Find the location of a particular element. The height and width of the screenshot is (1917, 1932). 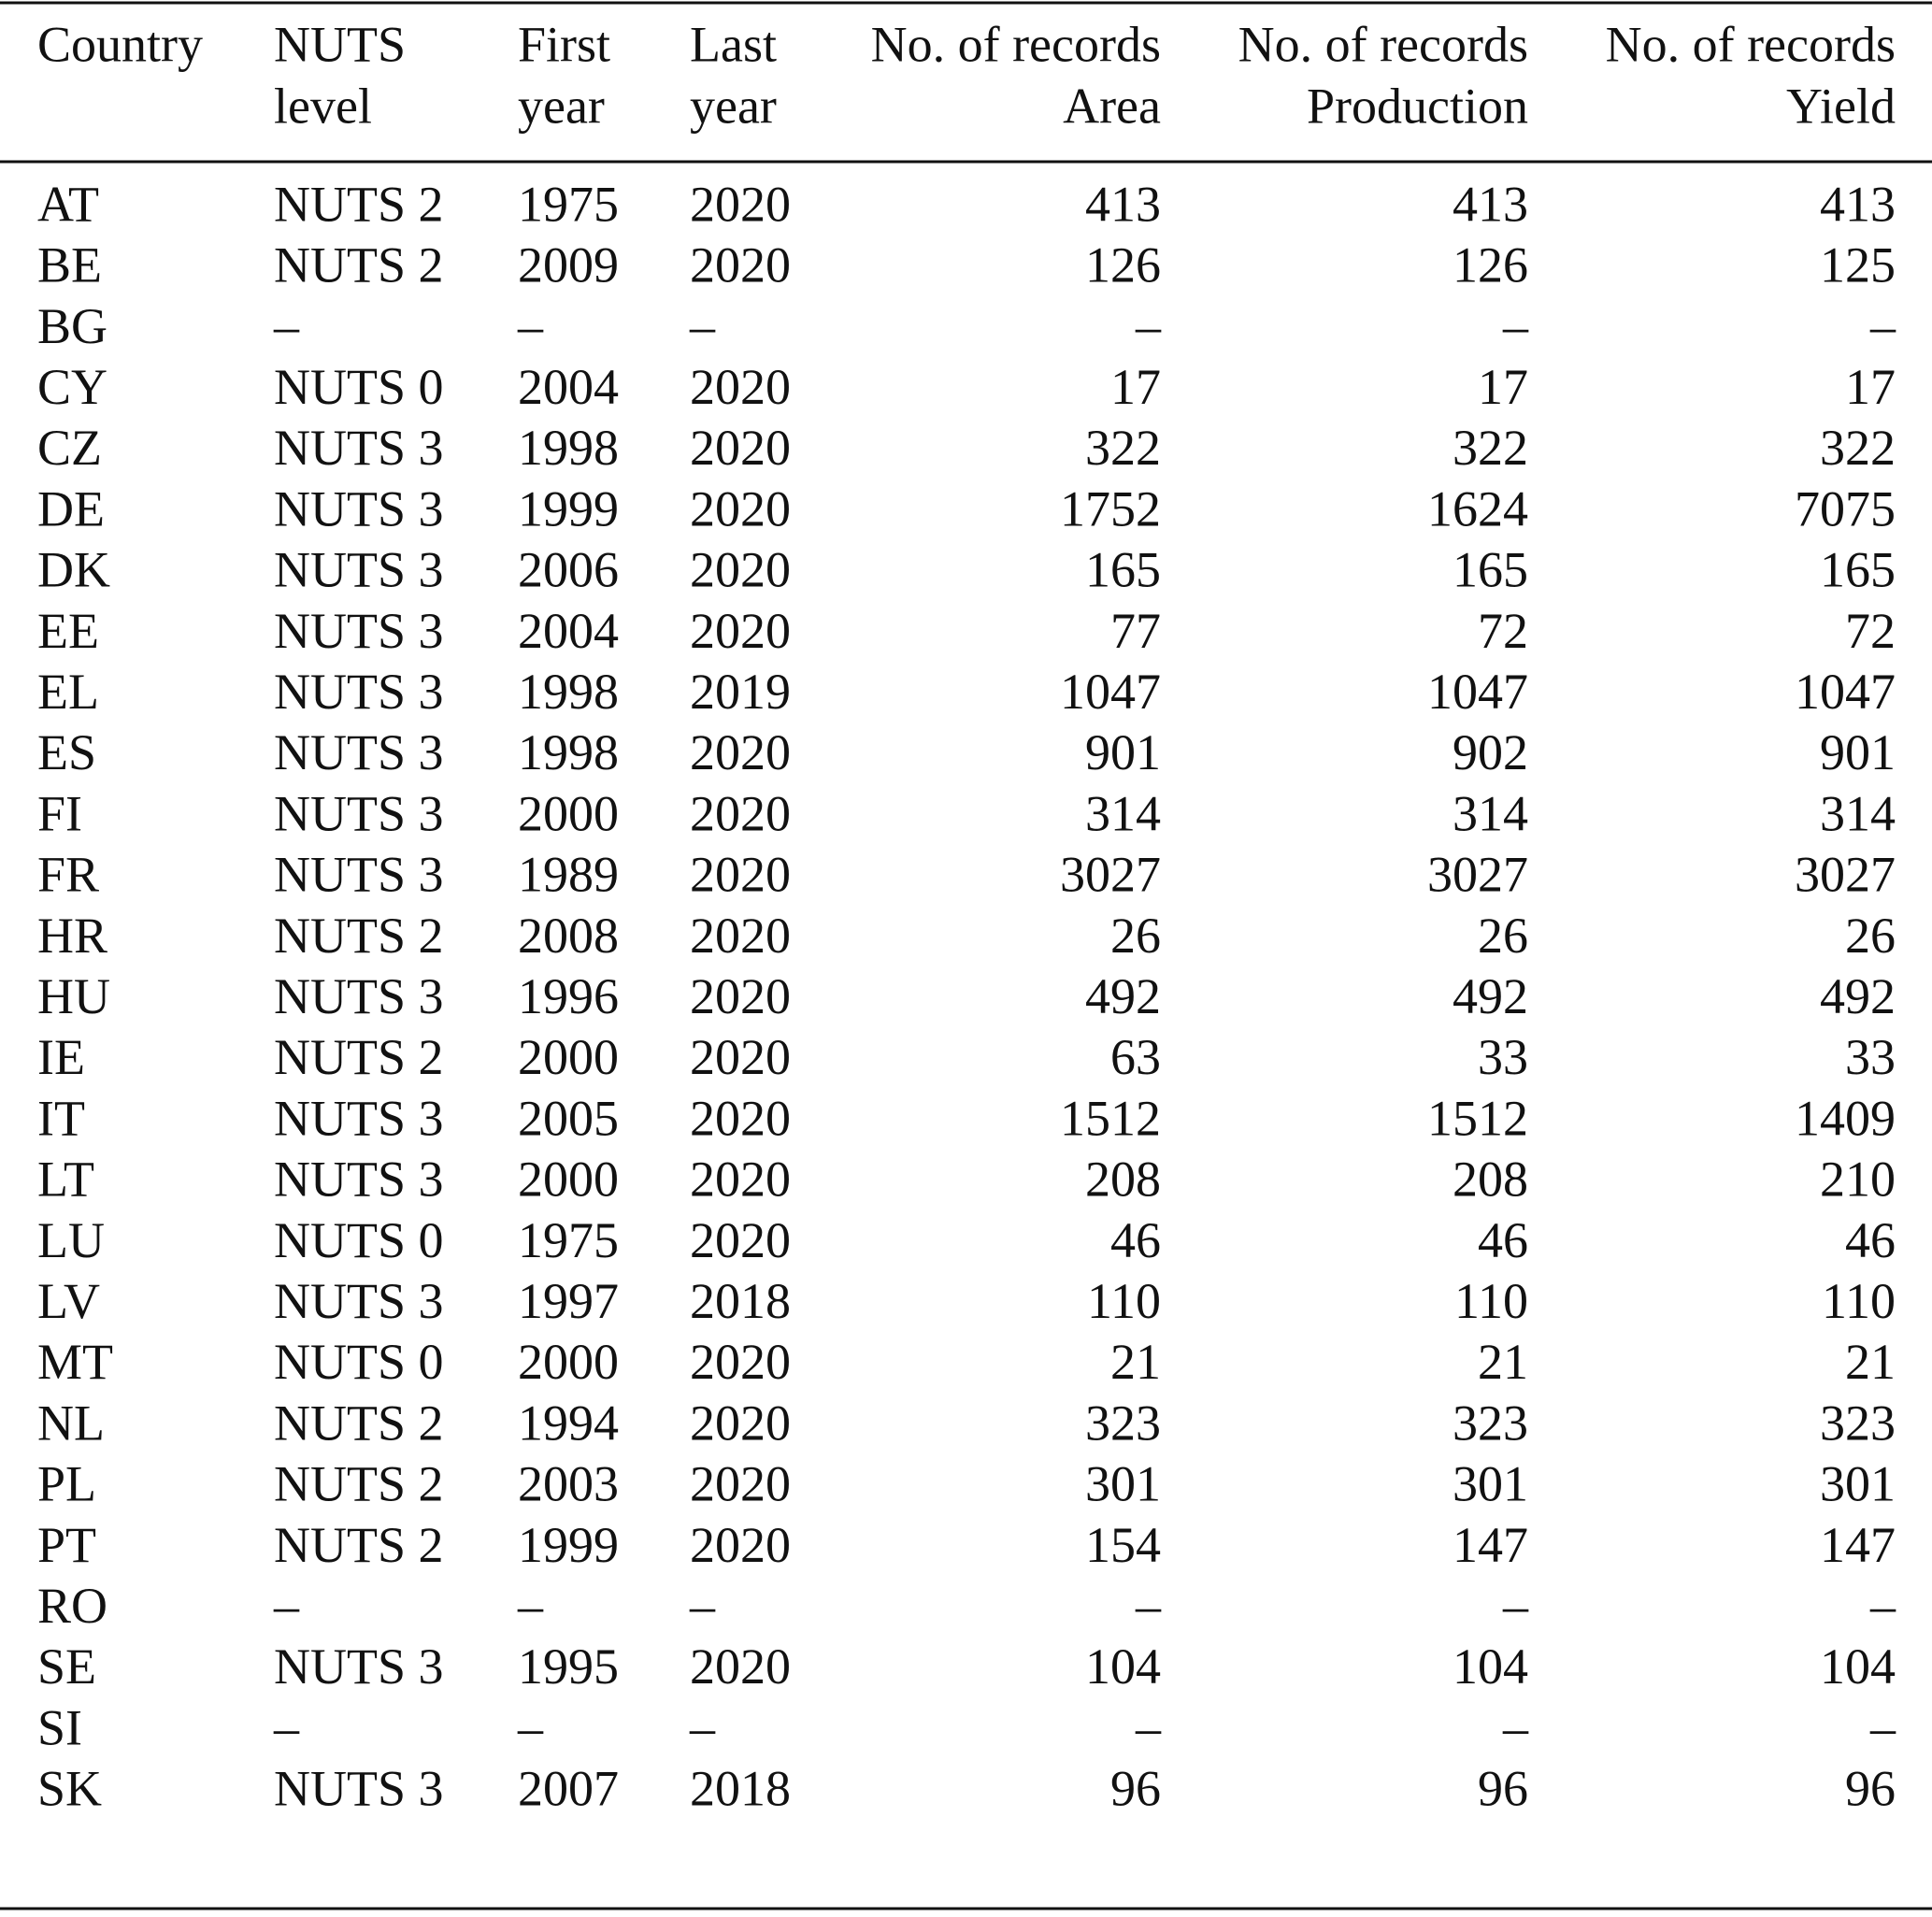

table-cell: PT is located at coordinates (66, 1545).